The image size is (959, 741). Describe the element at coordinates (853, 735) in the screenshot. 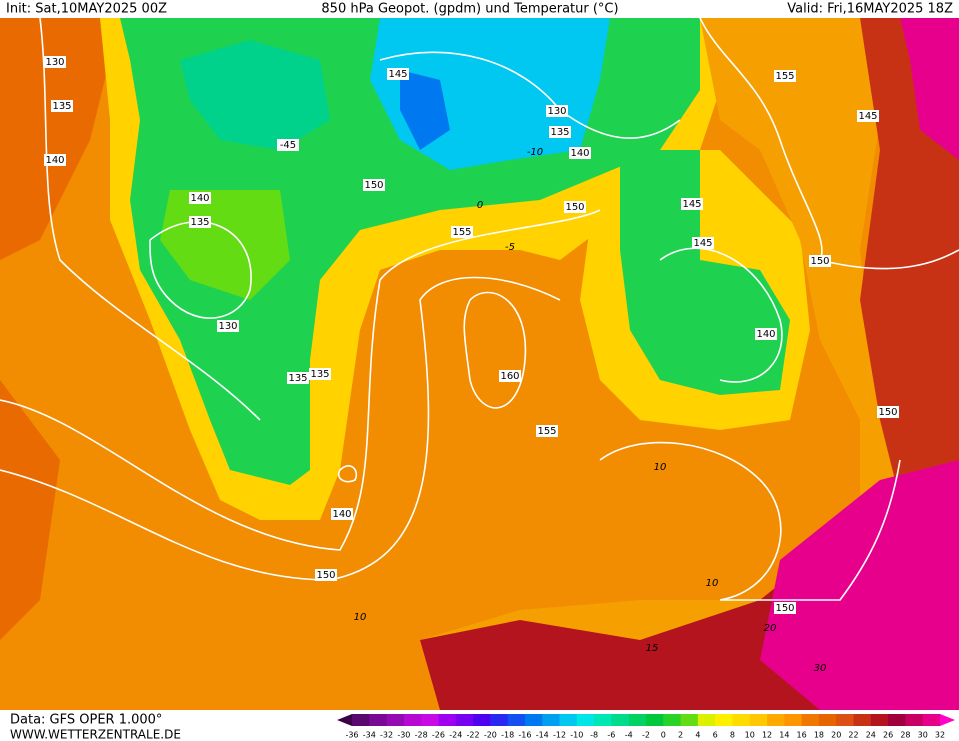

I see `scale-tick-label: 22` at that location.